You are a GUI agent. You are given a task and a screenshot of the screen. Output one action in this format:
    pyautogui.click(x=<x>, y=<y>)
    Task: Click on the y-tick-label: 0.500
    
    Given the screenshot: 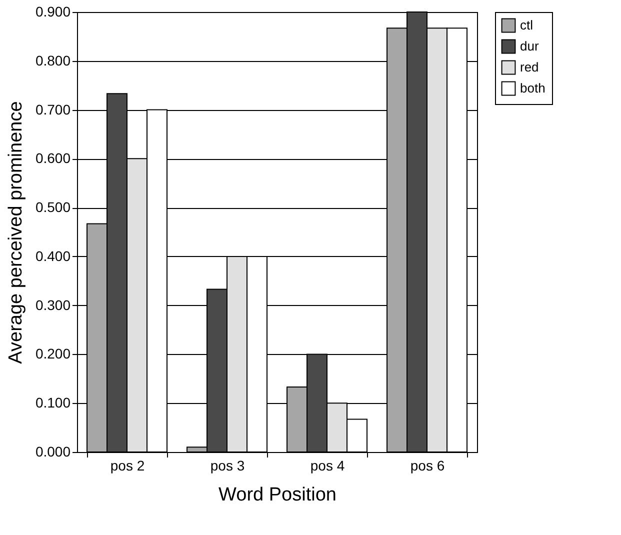 What is the action you would take?
    pyautogui.click(x=53, y=207)
    